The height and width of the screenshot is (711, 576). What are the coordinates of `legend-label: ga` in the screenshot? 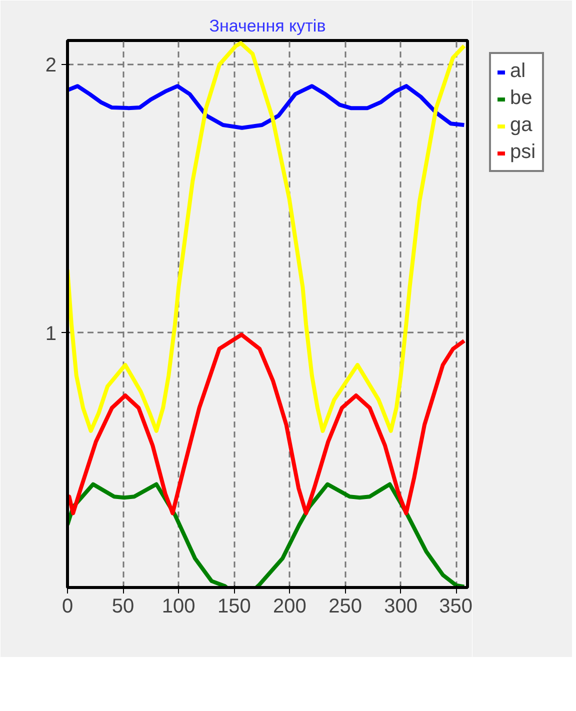 It's located at (521, 125).